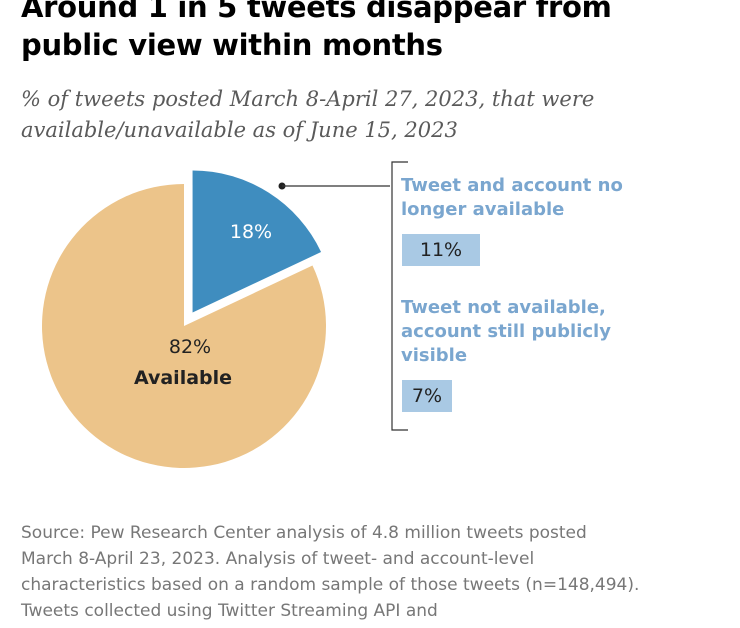  Describe the element at coordinates (251, 232) in the screenshot. I see `slice-value-label-unavailable: 18%` at that location.